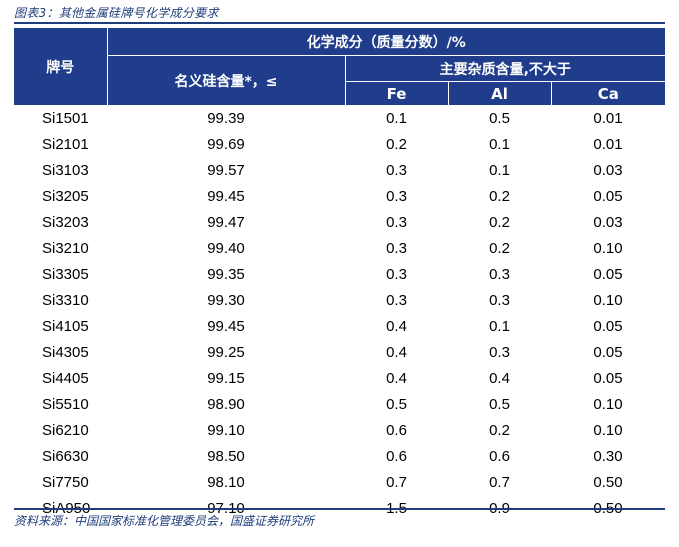 This screenshot has width=679, height=547. I want to click on cell-grade: Si1501, so click(65, 118).